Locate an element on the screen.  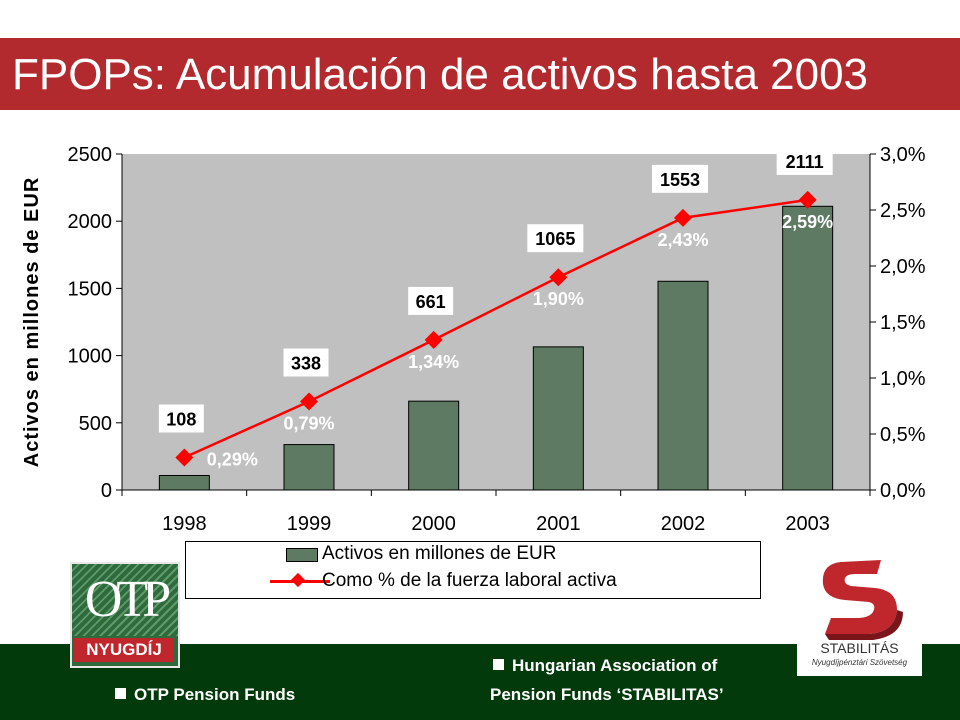
x-tick-label: 2002 is located at coordinates (683, 524).